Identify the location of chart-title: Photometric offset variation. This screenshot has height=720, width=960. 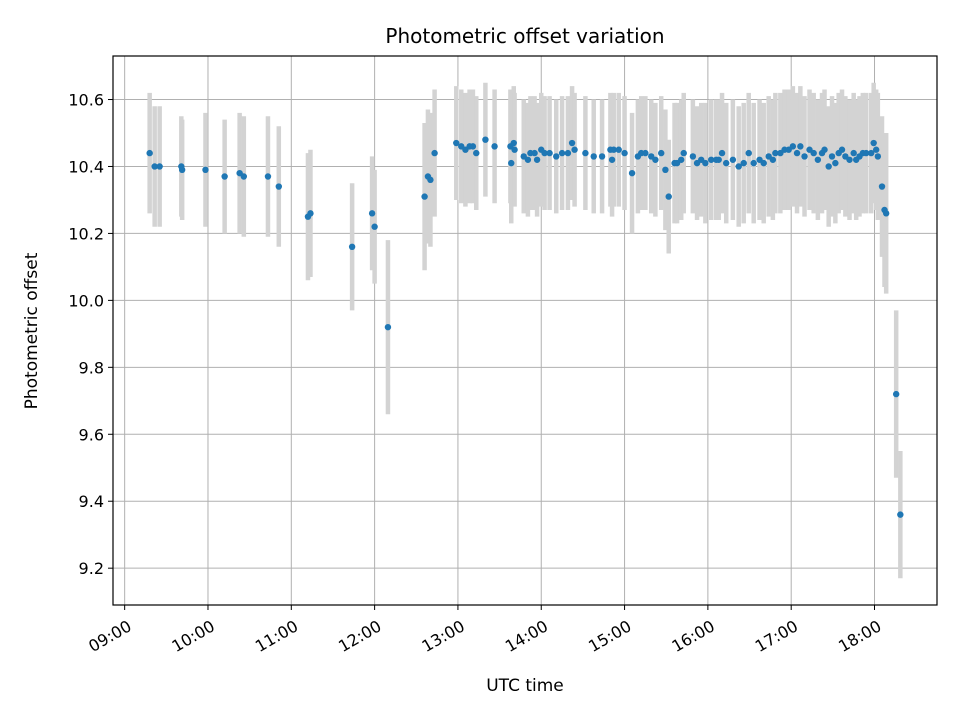
(524, 36).